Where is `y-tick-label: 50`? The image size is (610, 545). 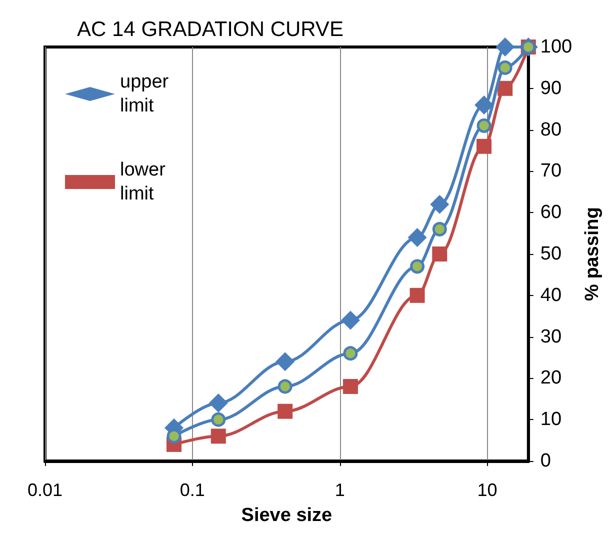 y-tick-label: 50 is located at coordinates (551, 254).